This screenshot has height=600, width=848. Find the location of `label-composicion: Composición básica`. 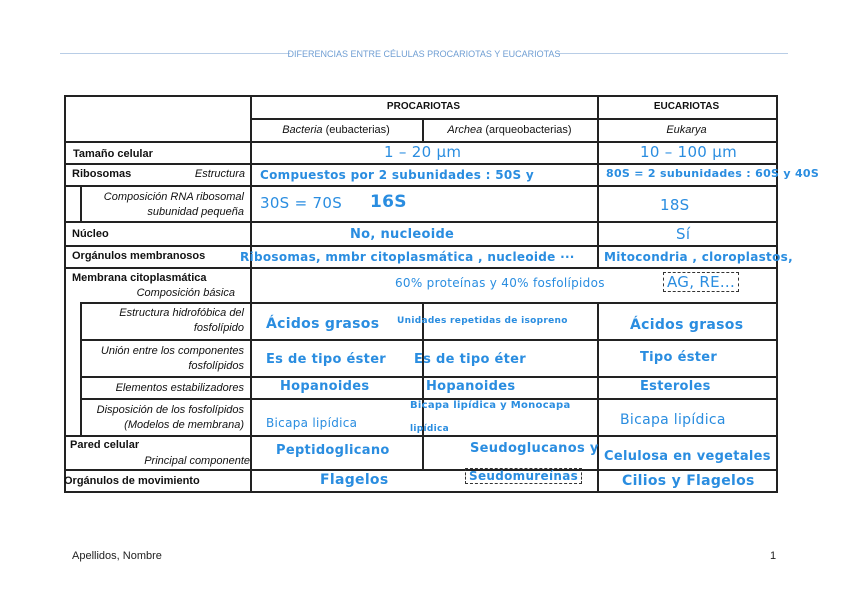

label-composicion: Composición básica is located at coordinates (185, 293).